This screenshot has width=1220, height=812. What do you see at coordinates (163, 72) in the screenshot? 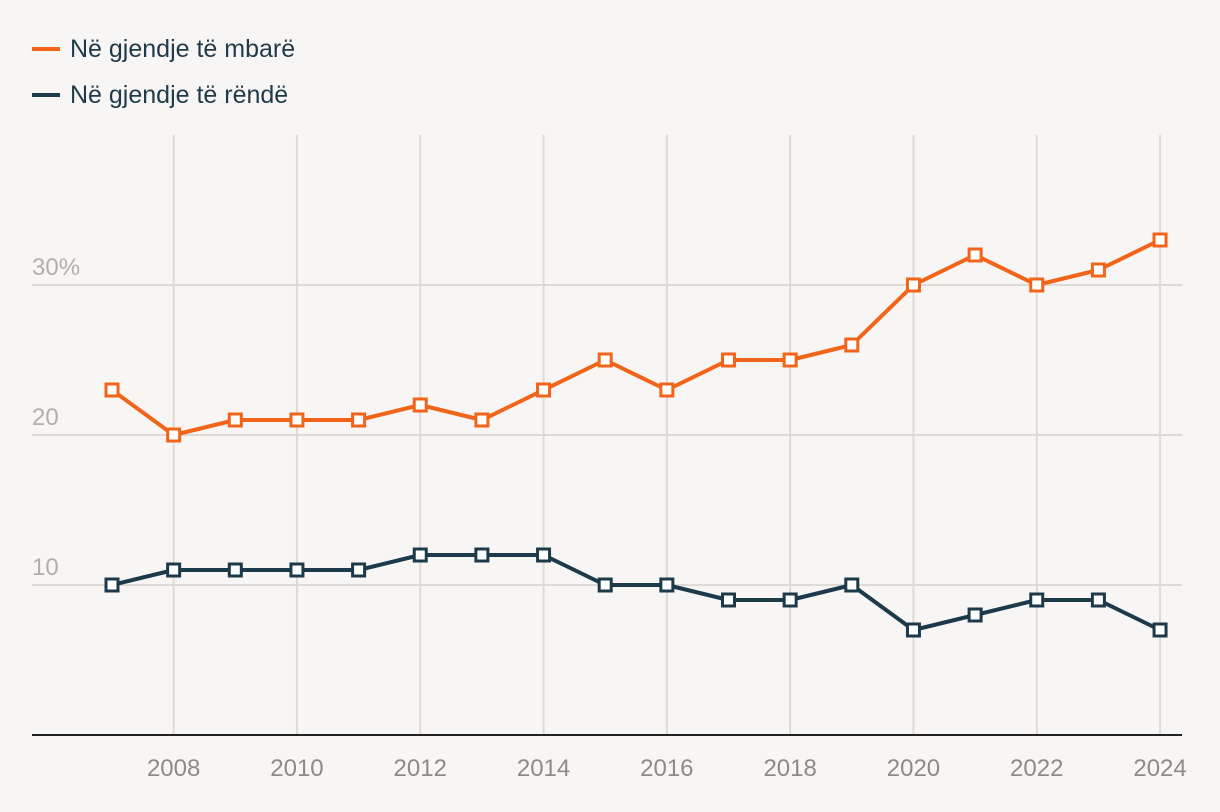
I see `legend: Në gjendje të mbarë Në gjendje të rëndë` at bounding box center [163, 72].